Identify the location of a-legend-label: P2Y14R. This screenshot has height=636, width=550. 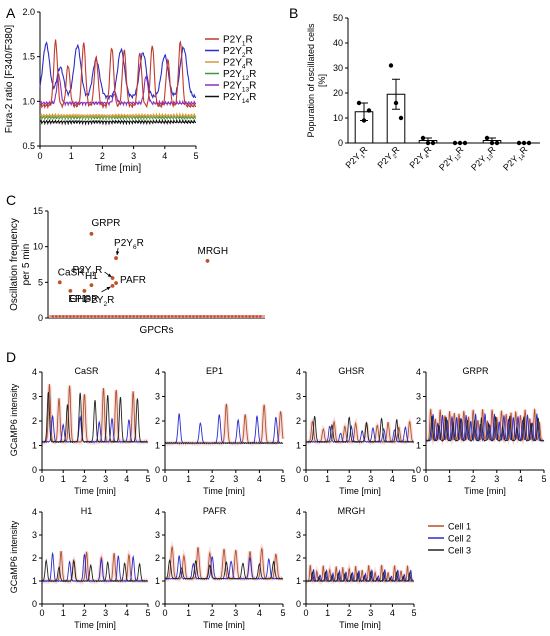
(239, 98).